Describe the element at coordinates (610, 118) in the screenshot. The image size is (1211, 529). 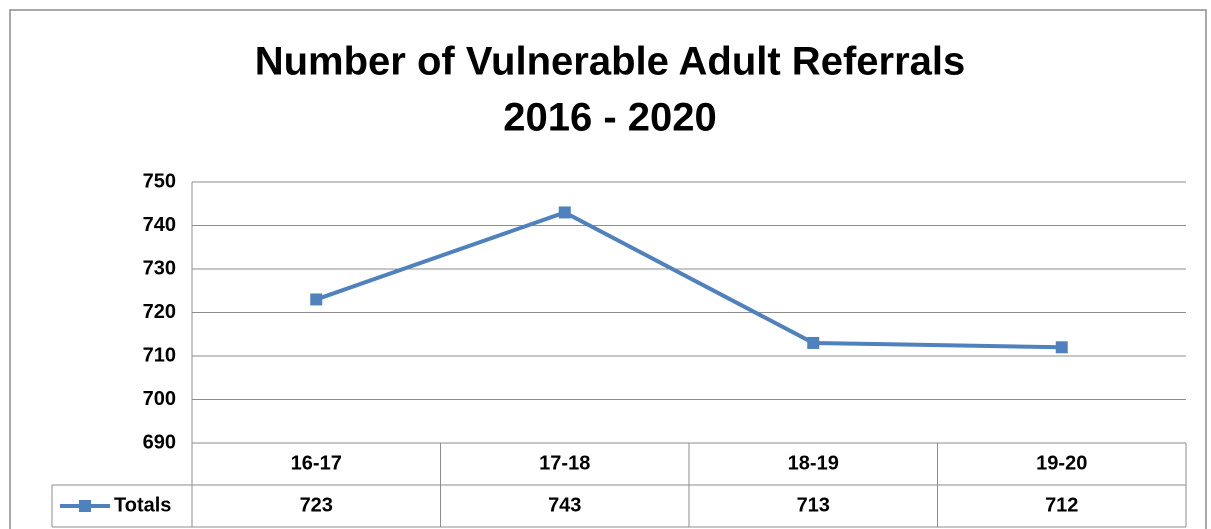
I see `chart-title: 2016 - 2020` at that location.